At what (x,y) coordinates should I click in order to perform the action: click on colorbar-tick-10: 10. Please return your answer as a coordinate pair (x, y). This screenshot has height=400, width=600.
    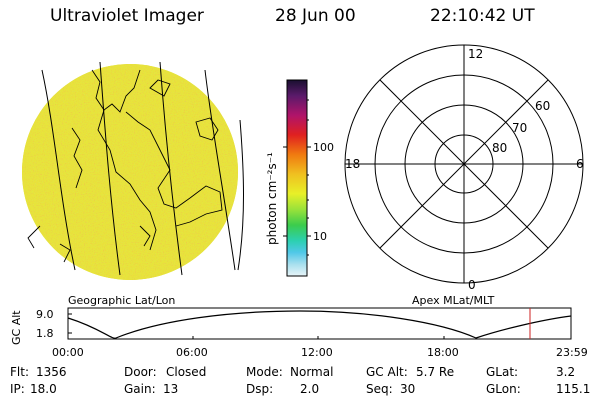
    Looking at the image, I should click on (320, 236).